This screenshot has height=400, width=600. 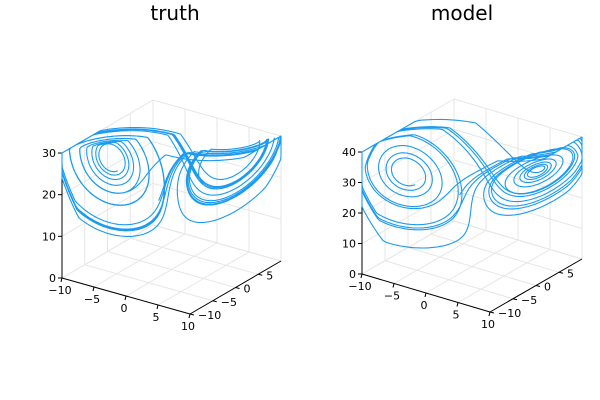 I want to click on z-tick-label: 40, so click(x=349, y=152).